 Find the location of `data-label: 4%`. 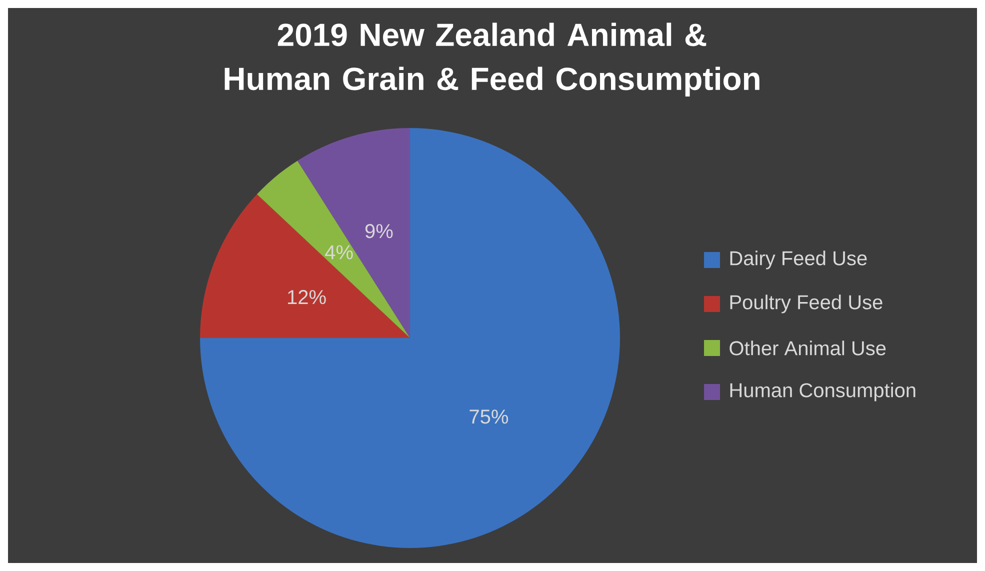

data-label: 4% is located at coordinates (339, 252).